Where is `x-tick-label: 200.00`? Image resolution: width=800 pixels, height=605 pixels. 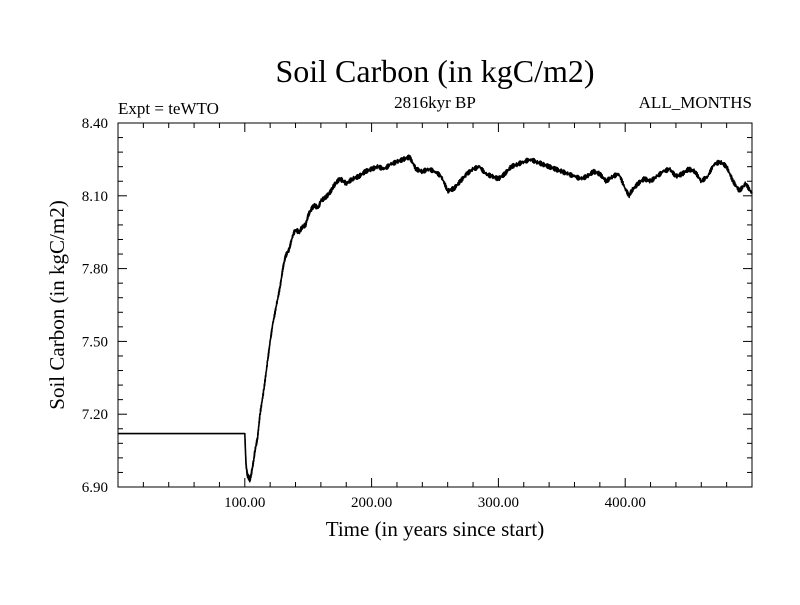
x-tick-label: 200.00 is located at coordinates (371, 503).